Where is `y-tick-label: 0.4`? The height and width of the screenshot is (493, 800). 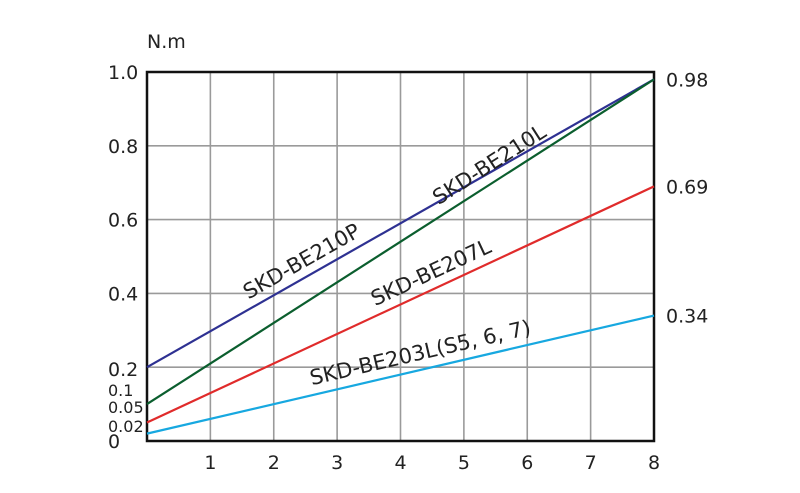
y-tick-label: 0.4 is located at coordinates (123, 294).